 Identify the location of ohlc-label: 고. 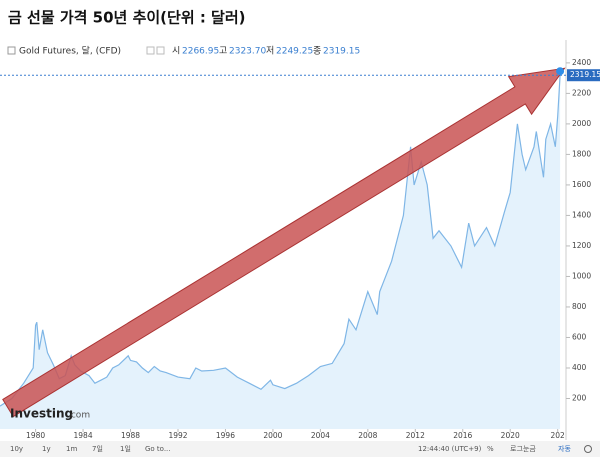
(223, 52).